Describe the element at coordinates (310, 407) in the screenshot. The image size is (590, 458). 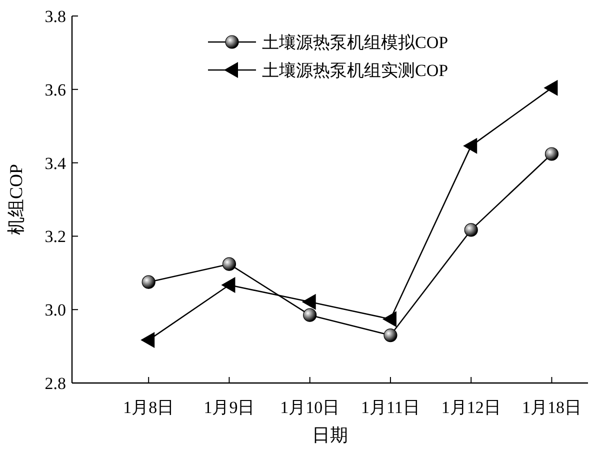
I see `x-tick-label: 1月10日` at that location.